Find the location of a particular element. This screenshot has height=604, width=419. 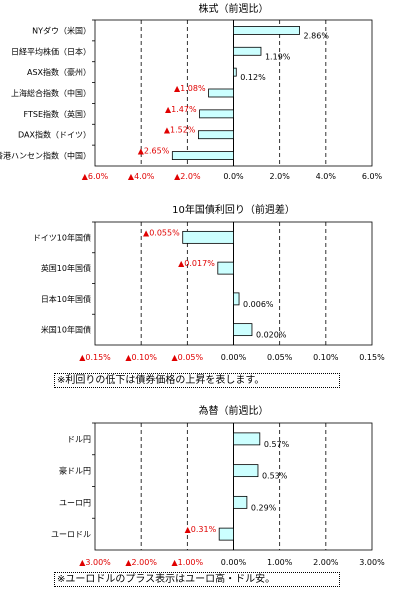

data-label: 0.53% is located at coordinates (275, 476).